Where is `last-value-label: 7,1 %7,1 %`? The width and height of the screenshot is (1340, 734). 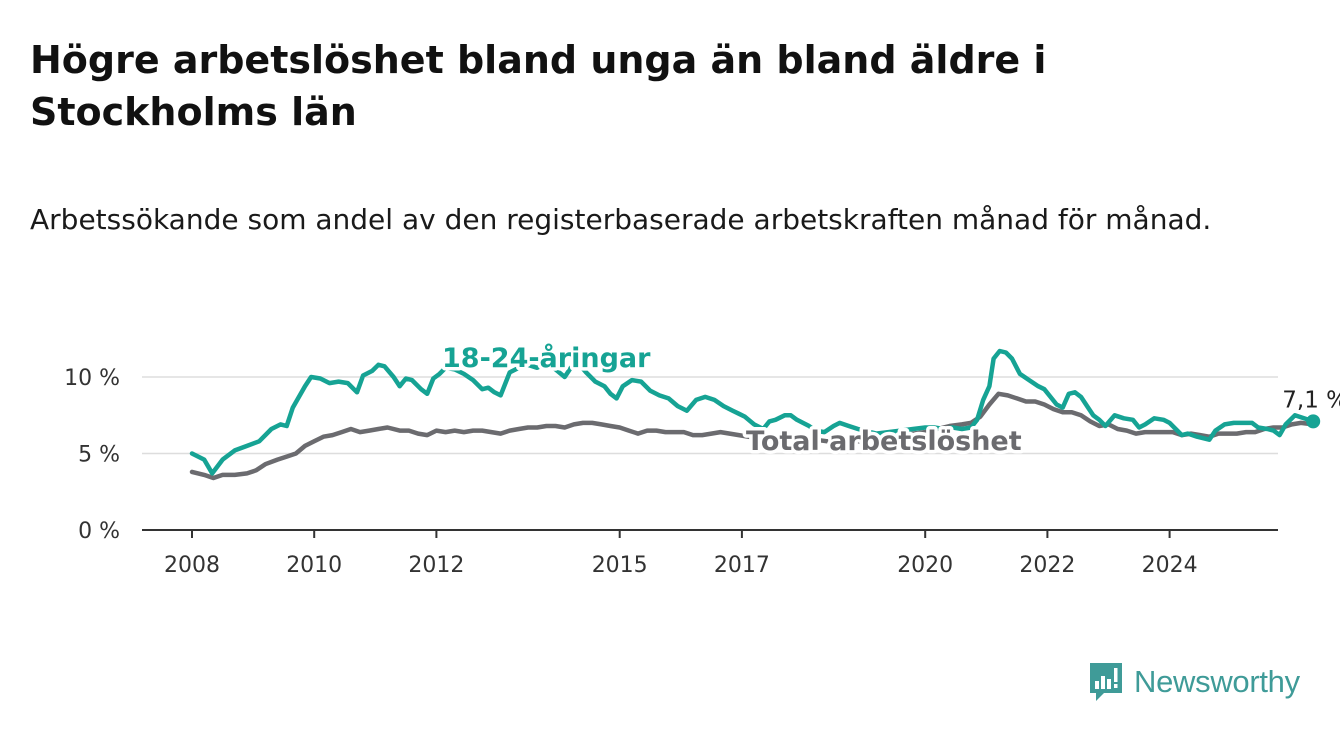
last-value-label: 7,1 %7,1 % is located at coordinates (1309, 400).